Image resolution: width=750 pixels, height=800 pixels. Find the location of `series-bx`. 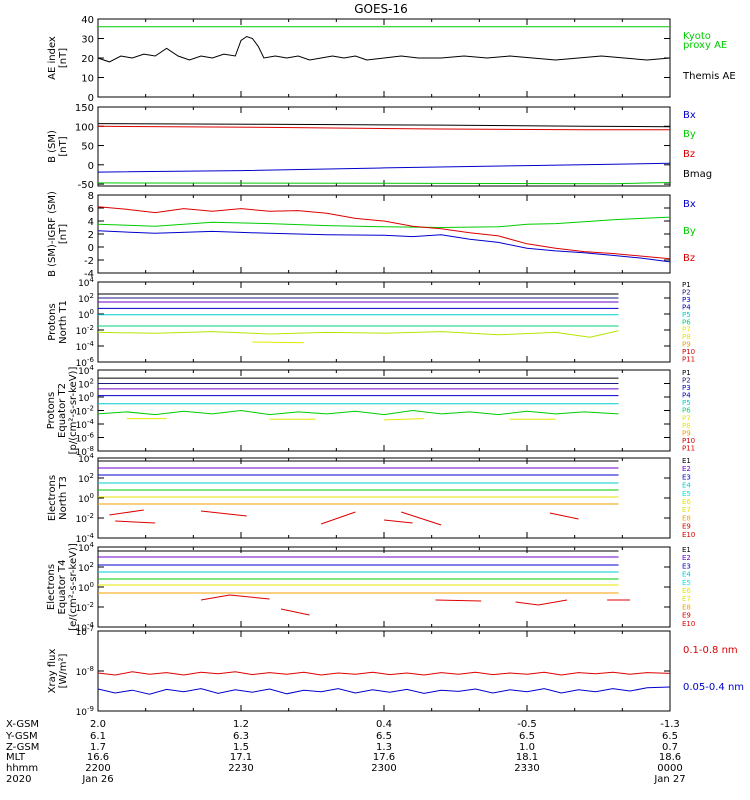

series-bx is located at coordinates (384, 246).